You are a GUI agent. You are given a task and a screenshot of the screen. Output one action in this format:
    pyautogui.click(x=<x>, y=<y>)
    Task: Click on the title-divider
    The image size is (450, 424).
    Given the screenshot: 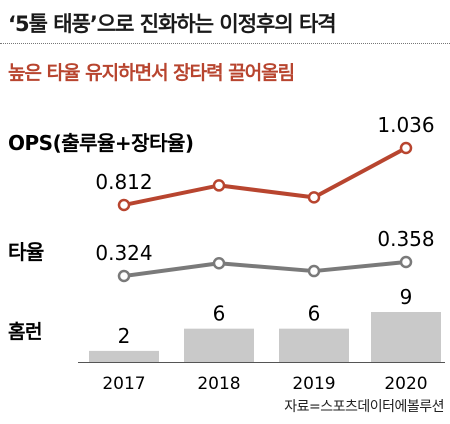 What is the action you would take?
    pyautogui.click(x=225, y=43)
    